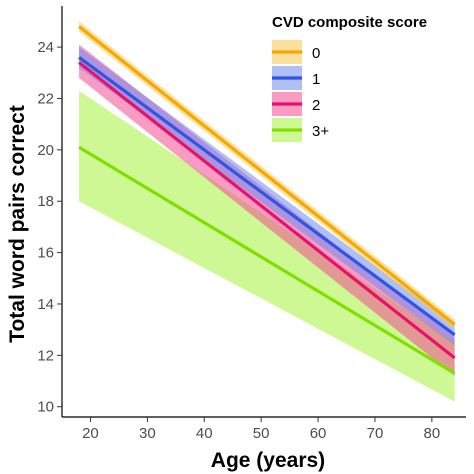 The image size is (474, 474). Describe the element at coordinates (318, 433) in the screenshot. I see `x-tick-label: 60` at that location.